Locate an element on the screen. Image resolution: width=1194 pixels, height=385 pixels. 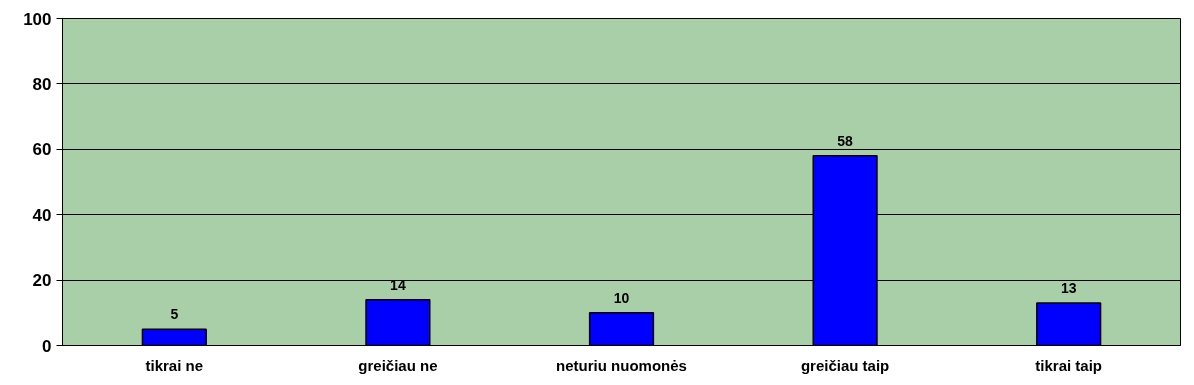
y-tick-label: 0 is located at coordinates (47, 346).